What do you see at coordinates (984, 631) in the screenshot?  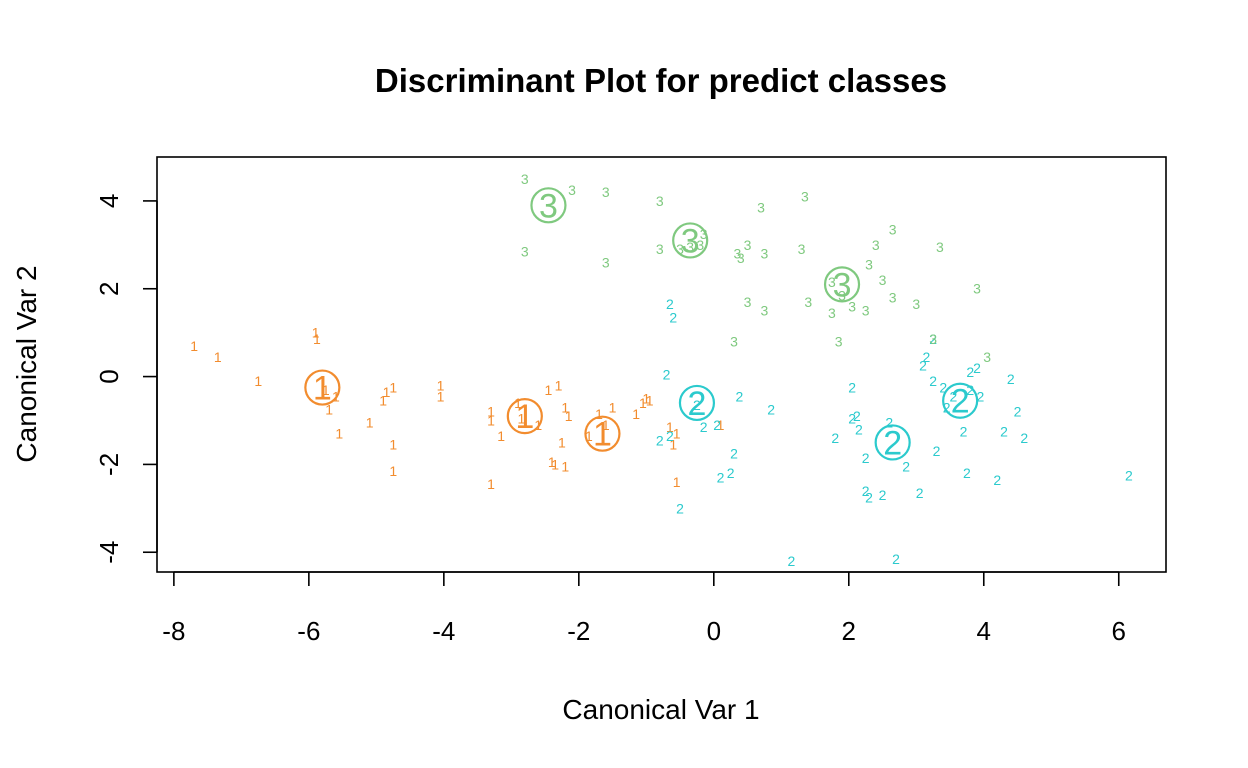 I see `x-tick-label: 4` at bounding box center [984, 631].